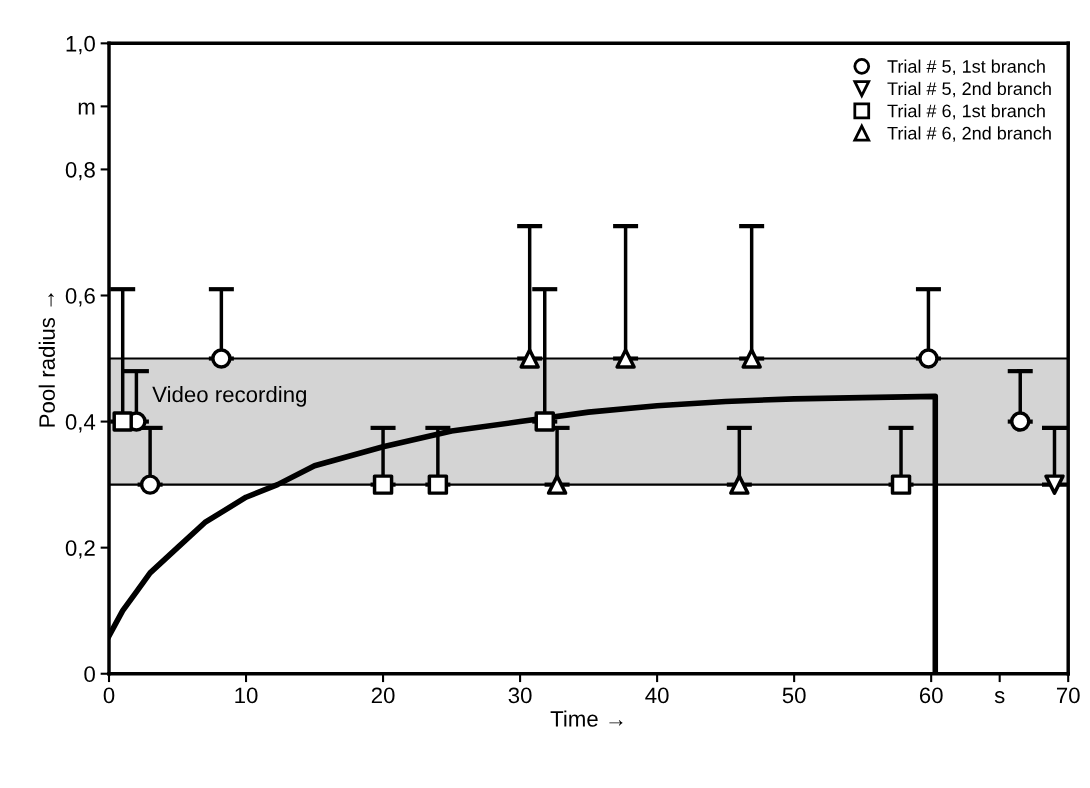 The width and height of the screenshot is (1090, 788). What do you see at coordinates (80, 171) in the screenshot?
I see `y-tick-label: 0,8` at bounding box center [80, 171].